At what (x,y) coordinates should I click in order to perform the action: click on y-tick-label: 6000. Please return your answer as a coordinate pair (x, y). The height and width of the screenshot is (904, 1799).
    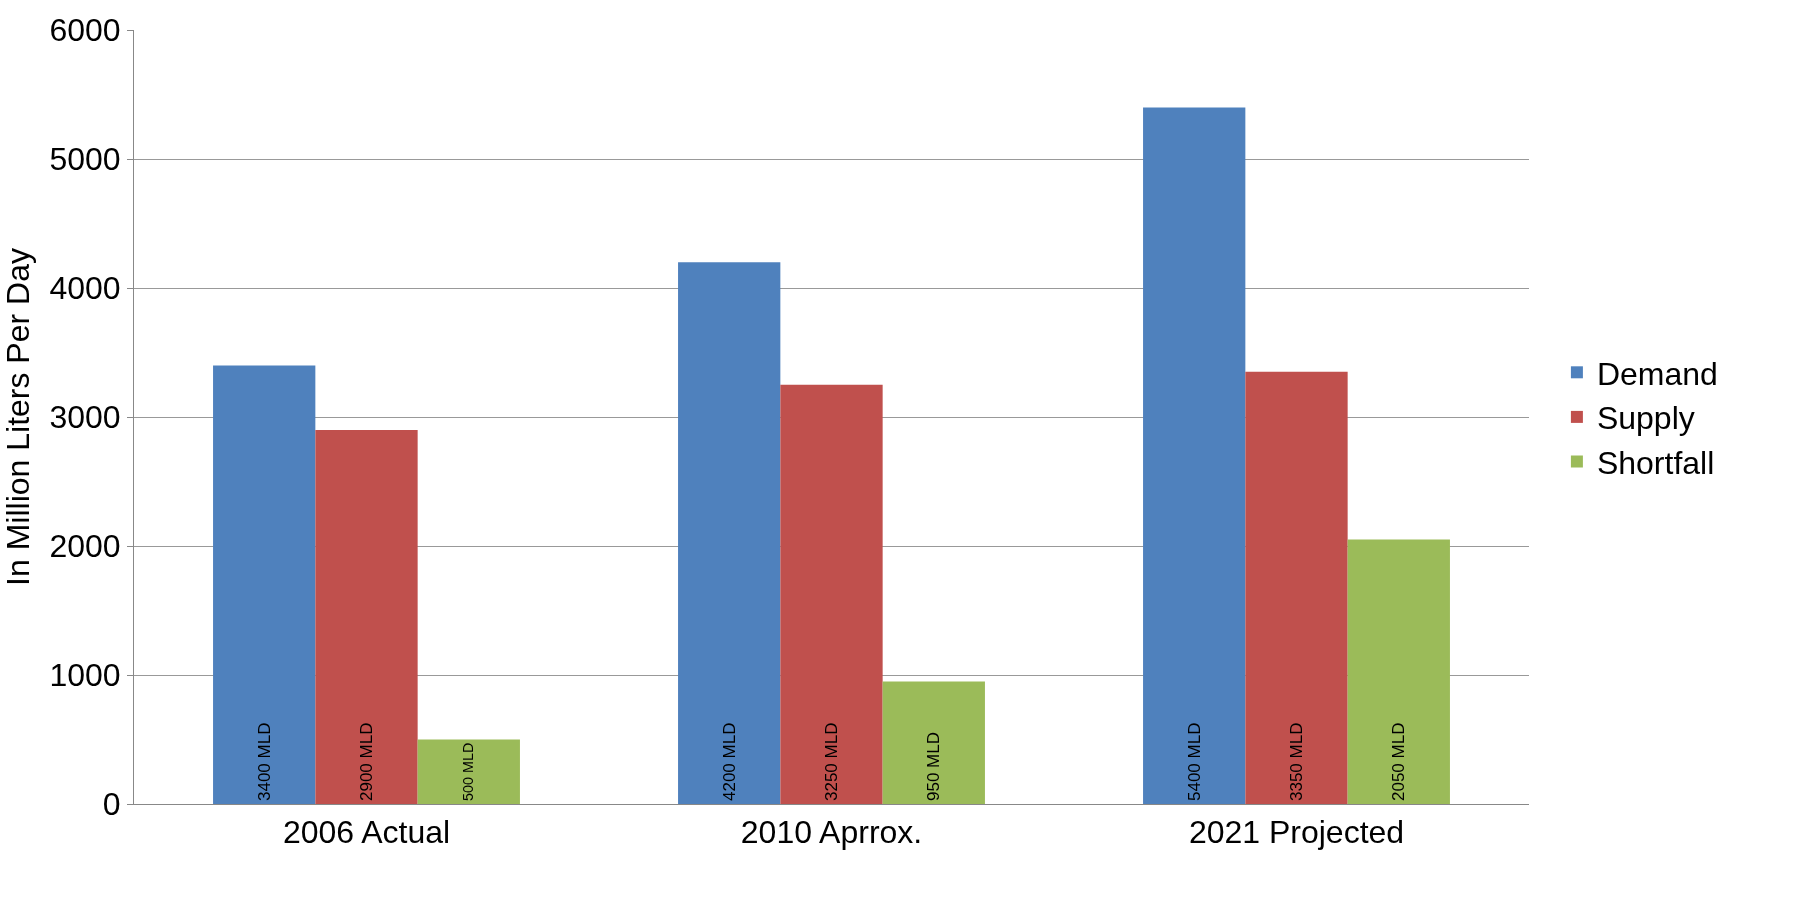
    Looking at the image, I should click on (85, 30).